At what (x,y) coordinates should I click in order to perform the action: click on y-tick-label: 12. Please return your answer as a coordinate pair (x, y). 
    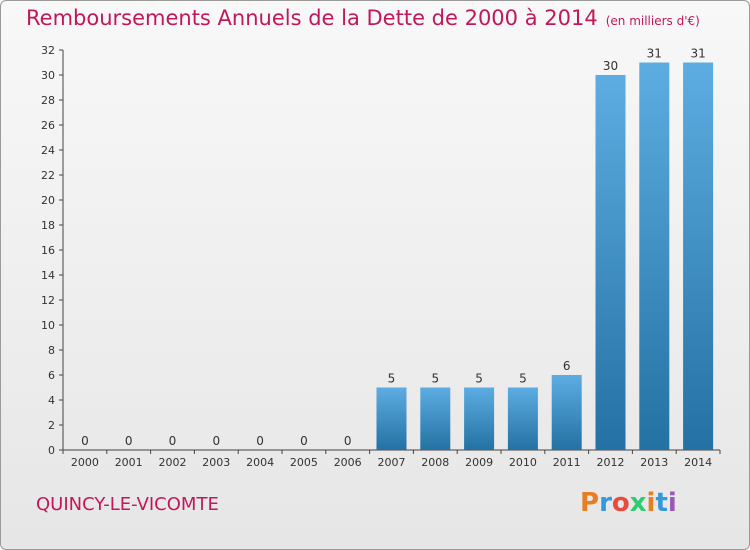
    Looking at the image, I should click on (48, 300).